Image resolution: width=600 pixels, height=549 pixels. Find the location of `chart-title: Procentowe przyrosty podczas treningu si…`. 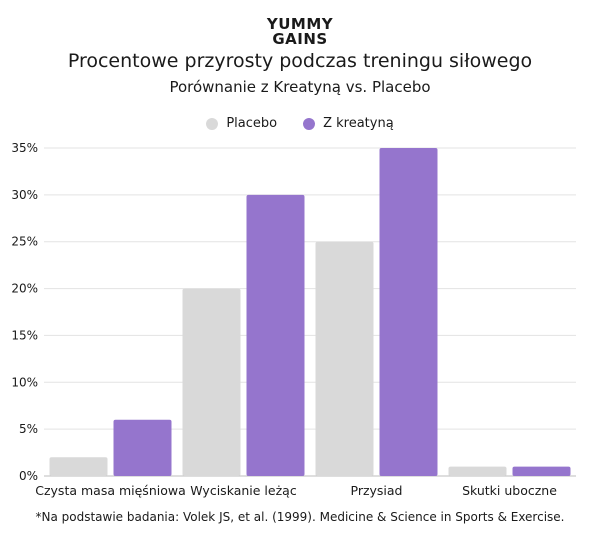

chart-title: Procentowe przyrosty podczas treningu si… is located at coordinates (300, 61).